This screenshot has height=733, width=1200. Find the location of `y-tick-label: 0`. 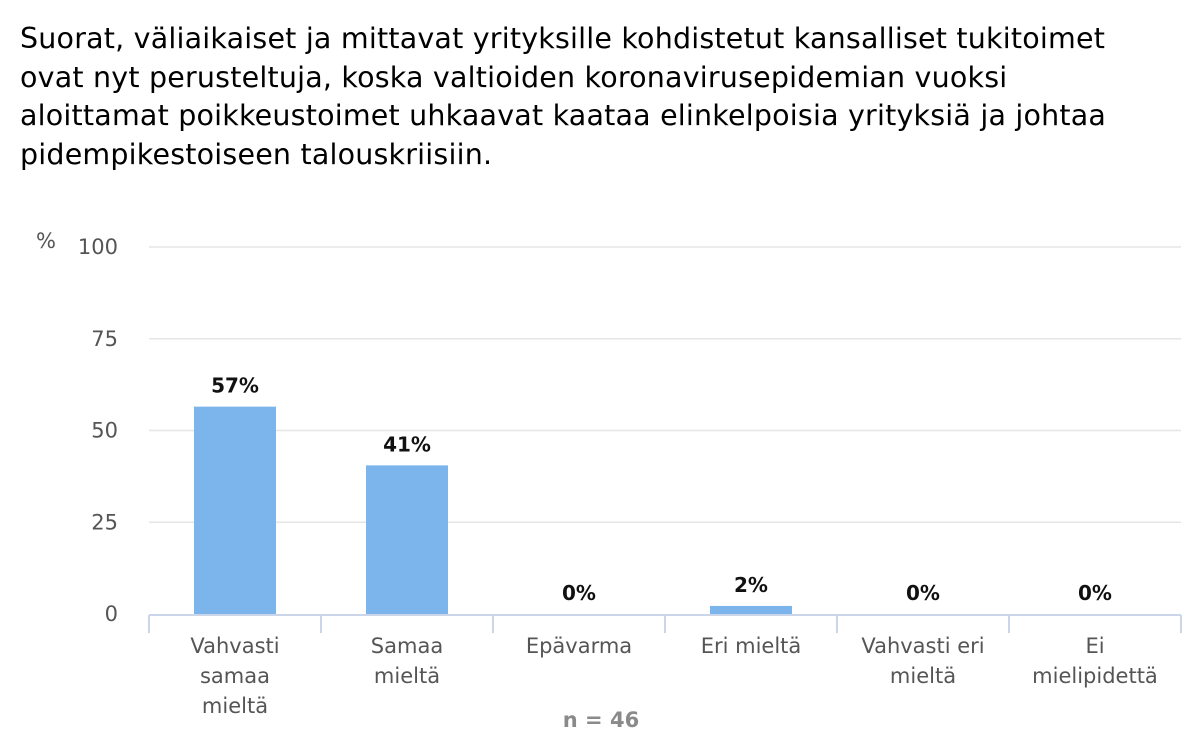

y-tick-label: 0 is located at coordinates (111, 614).